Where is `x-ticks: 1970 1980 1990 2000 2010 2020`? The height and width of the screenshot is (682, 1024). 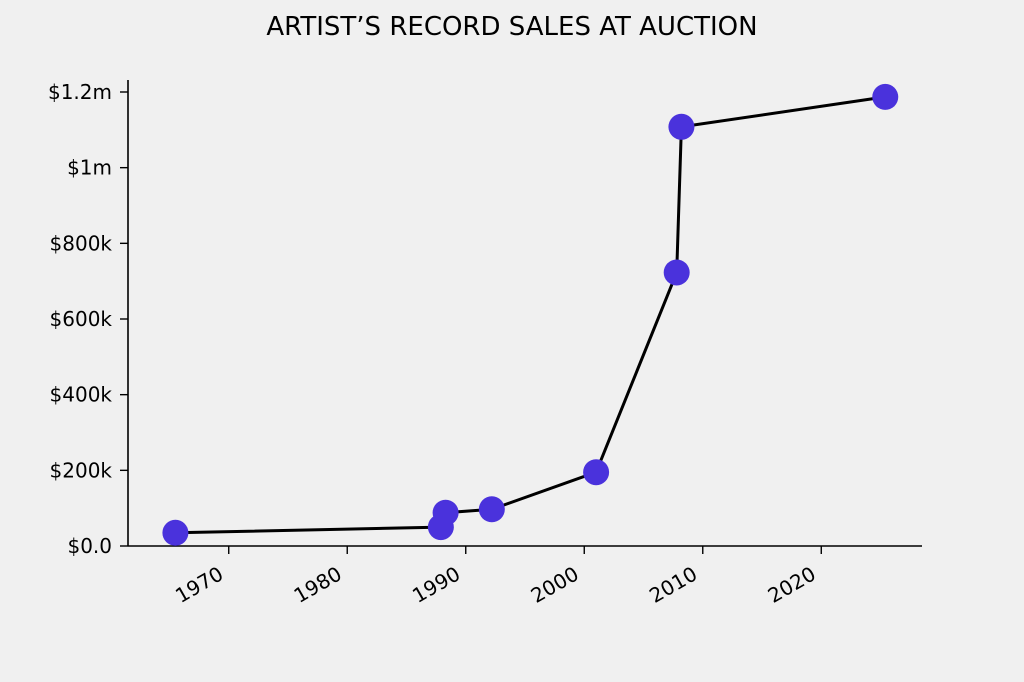 x-ticks: 1970 1980 1990 2000 2010 2020 is located at coordinates (496, 577).